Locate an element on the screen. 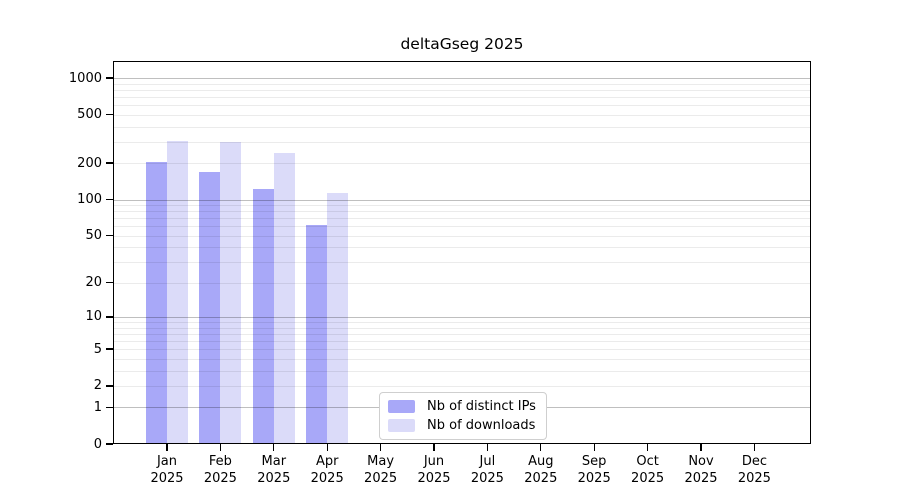 The image size is (900, 500). bar-nb-of-distinct-ips-apr-2025 is located at coordinates (317, 334).